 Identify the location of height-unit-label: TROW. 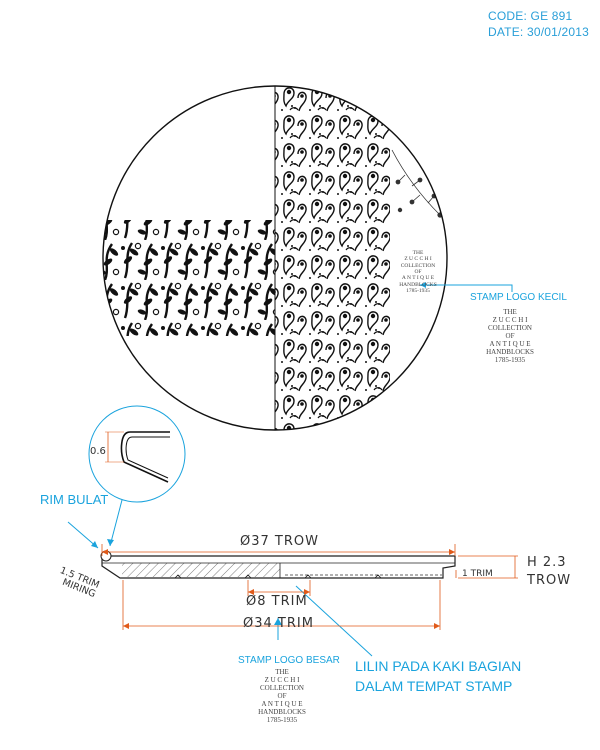
(549, 580).